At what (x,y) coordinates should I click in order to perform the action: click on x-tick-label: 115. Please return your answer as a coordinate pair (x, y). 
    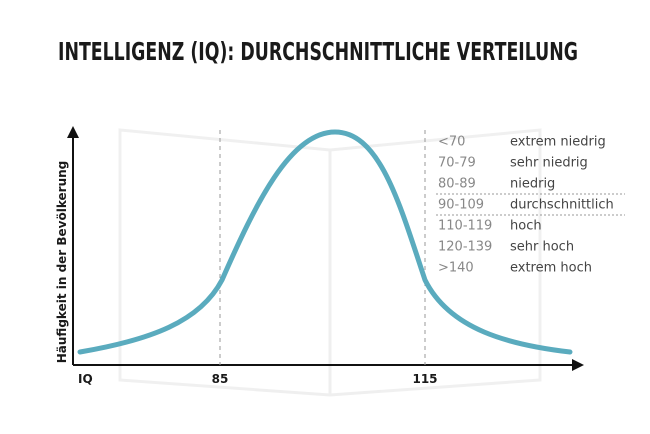
    Looking at the image, I should click on (424, 379).